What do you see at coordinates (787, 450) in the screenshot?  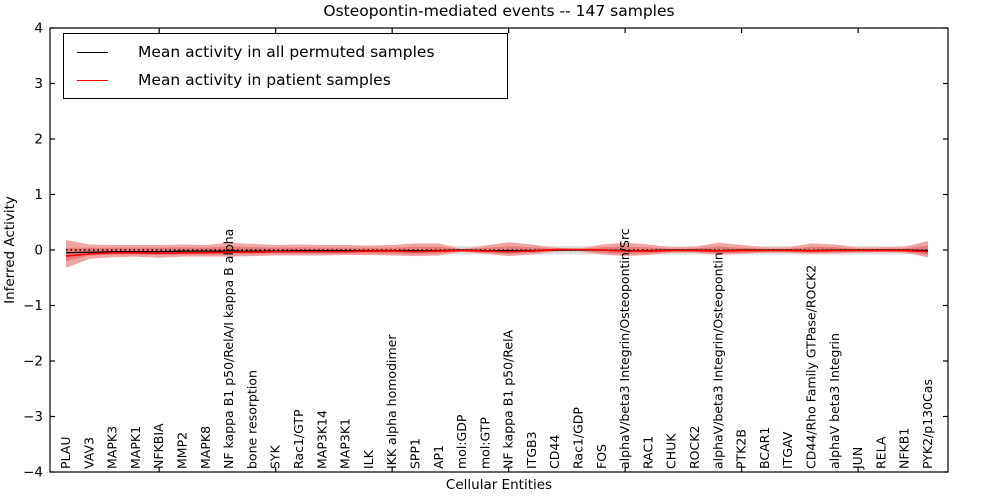 I see `entity-label: ITGAV` at bounding box center [787, 450].